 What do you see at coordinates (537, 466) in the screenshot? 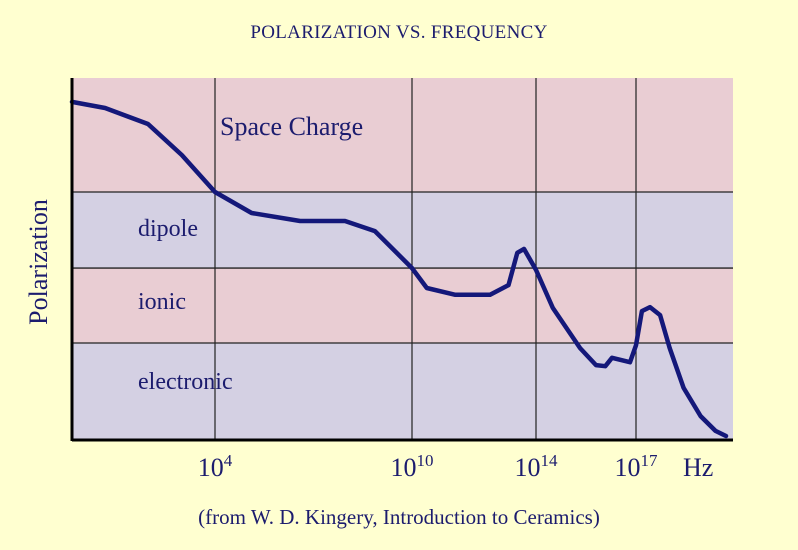
I see `x-tick-label: 1014` at bounding box center [537, 466].